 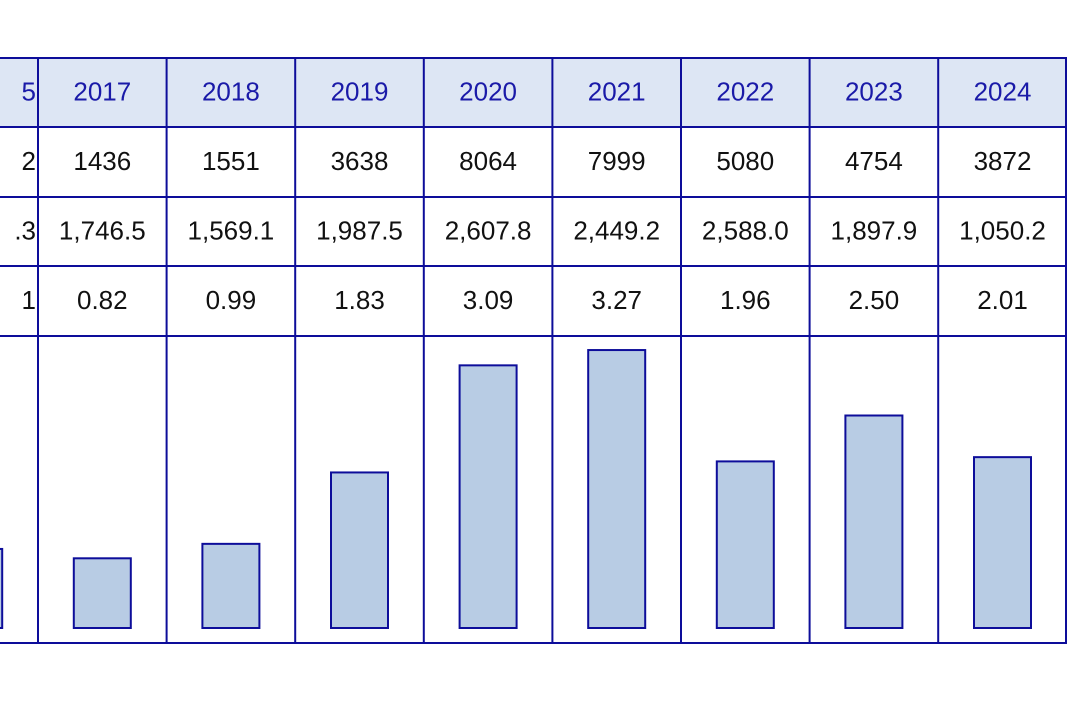 I want to click on column-header: 2019, so click(x=360, y=91).